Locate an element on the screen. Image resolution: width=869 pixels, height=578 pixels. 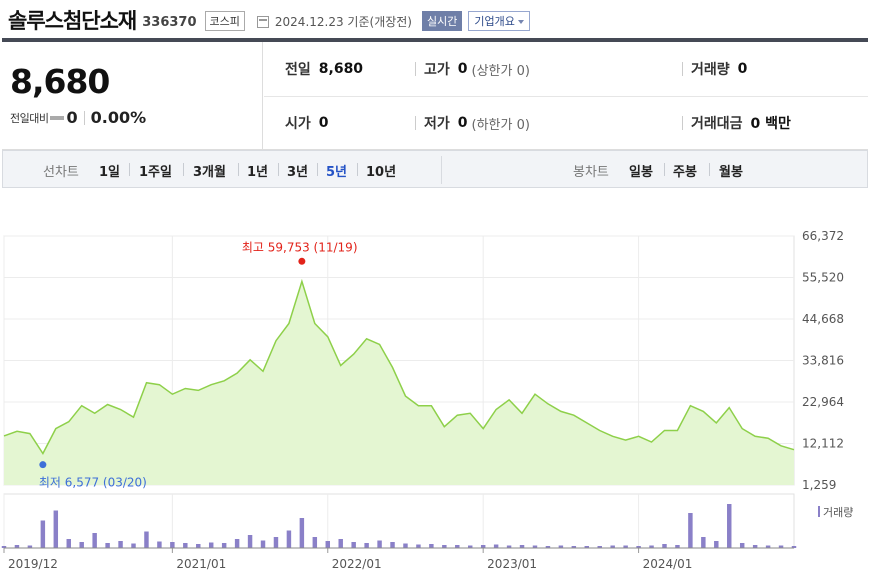
low-label: 저가 is located at coordinates (437, 124).